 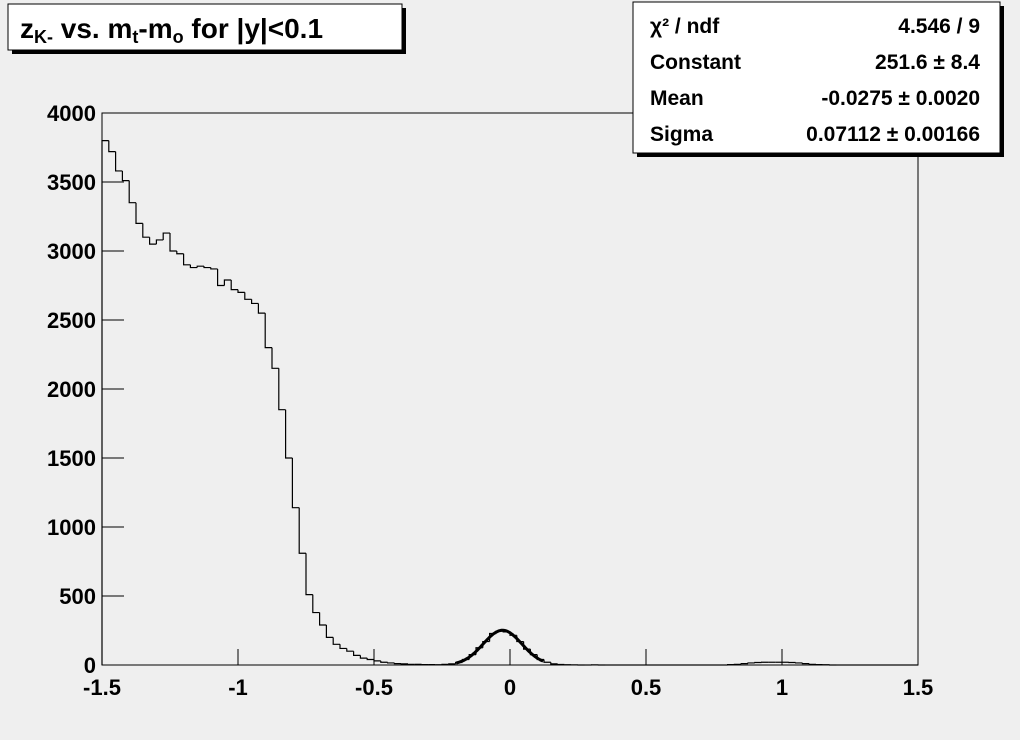 I want to click on stats-value: 251.6 ± 8.4, so click(x=927, y=62).